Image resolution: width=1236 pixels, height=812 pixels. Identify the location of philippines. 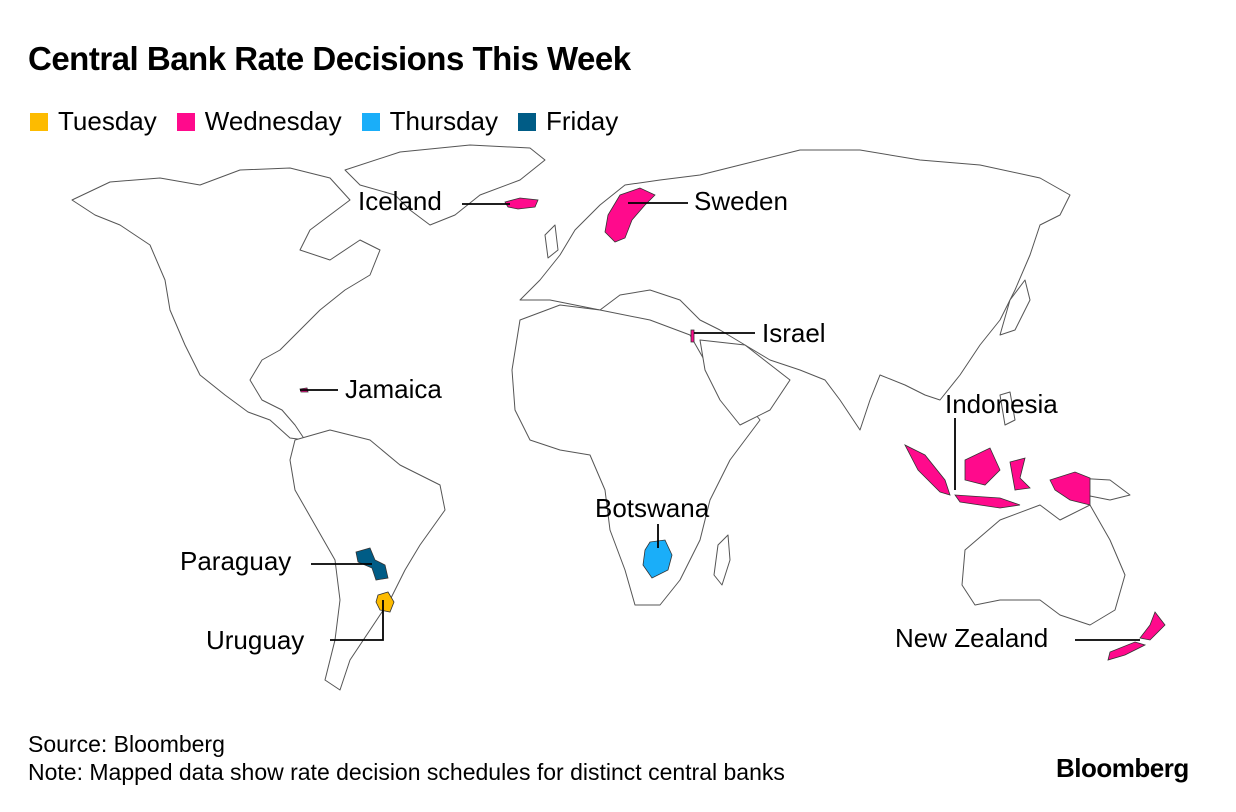
(1007, 408).